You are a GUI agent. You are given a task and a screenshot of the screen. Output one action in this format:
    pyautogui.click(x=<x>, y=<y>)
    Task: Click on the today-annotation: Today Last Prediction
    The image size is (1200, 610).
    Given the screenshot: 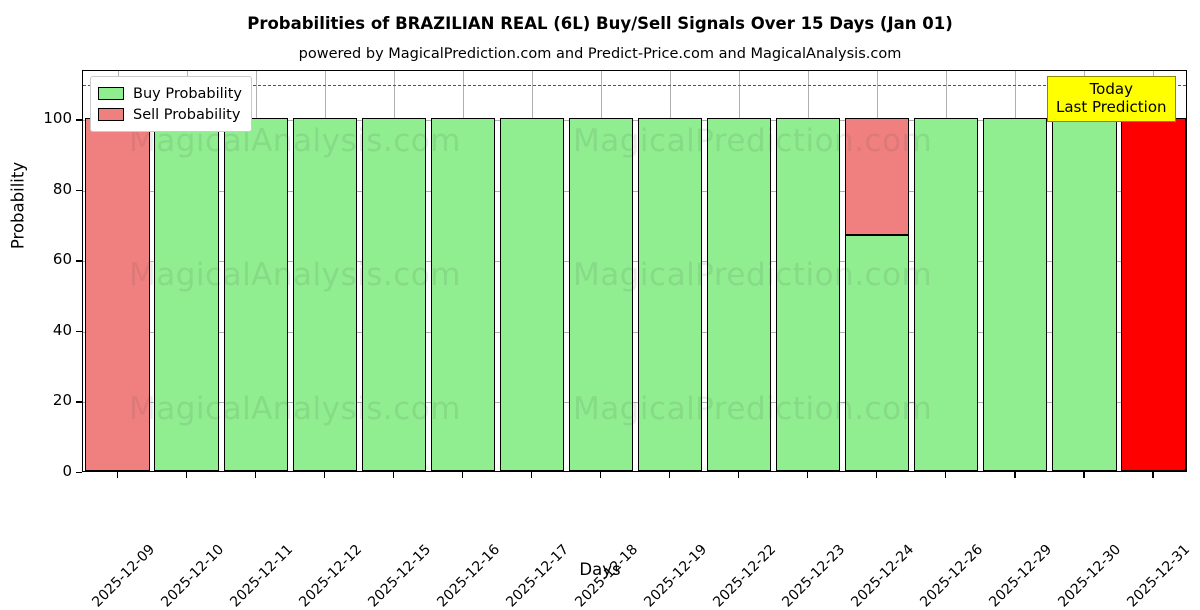 What is the action you would take?
    pyautogui.click(x=1111, y=99)
    